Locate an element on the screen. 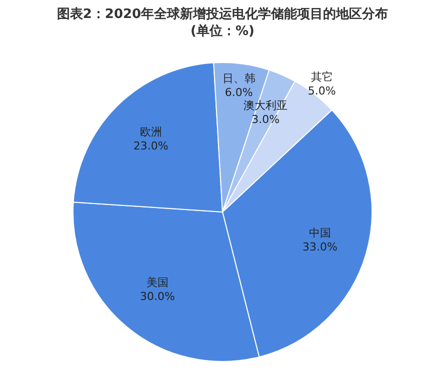  data-label: 30.0% is located at coordinates (157, 296).